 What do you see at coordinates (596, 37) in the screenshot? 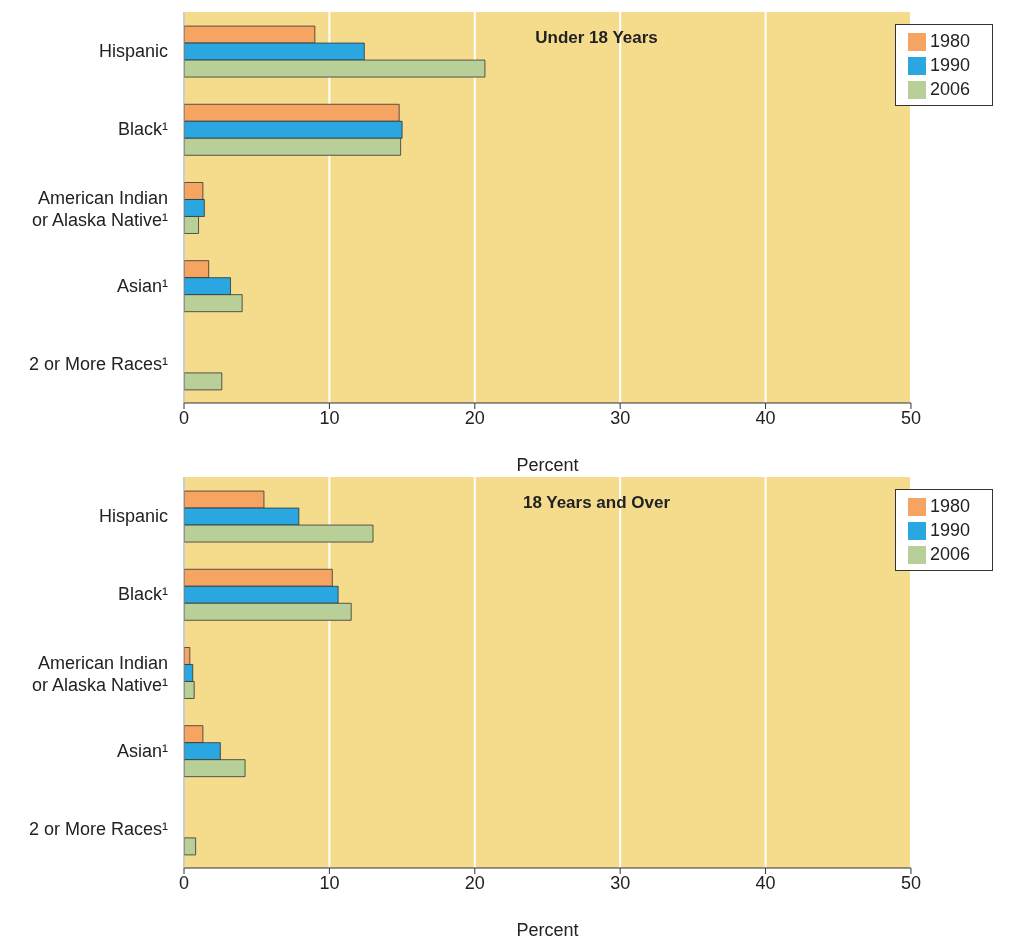
I see `text: Under 18 Years` at bounding box center [596, 37].